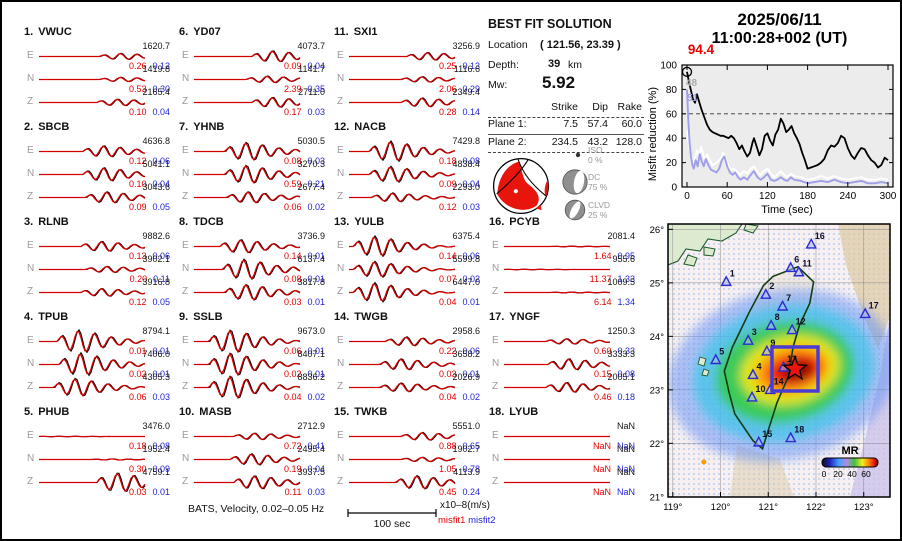 This screenshot has width=902, height=541. Describe the element at coordinates (311, 69) in the screenshot. I see `amplitude-value: 1141.7` at that location.